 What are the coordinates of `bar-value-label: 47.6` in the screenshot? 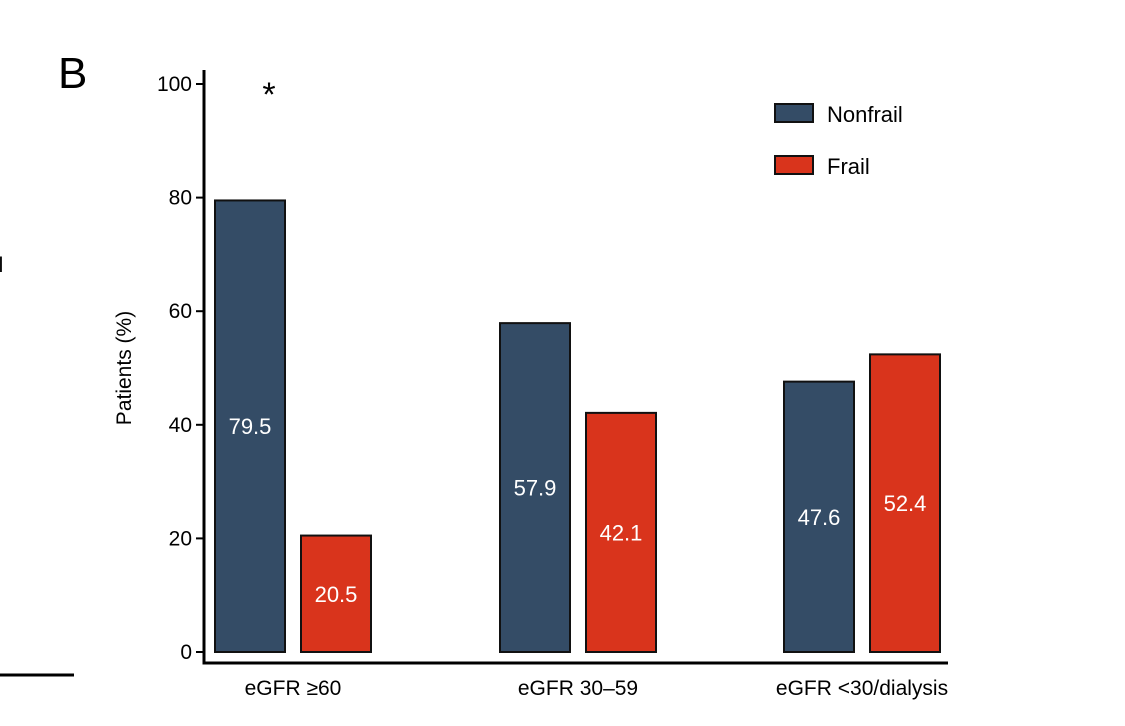 It's located at (819, 517).